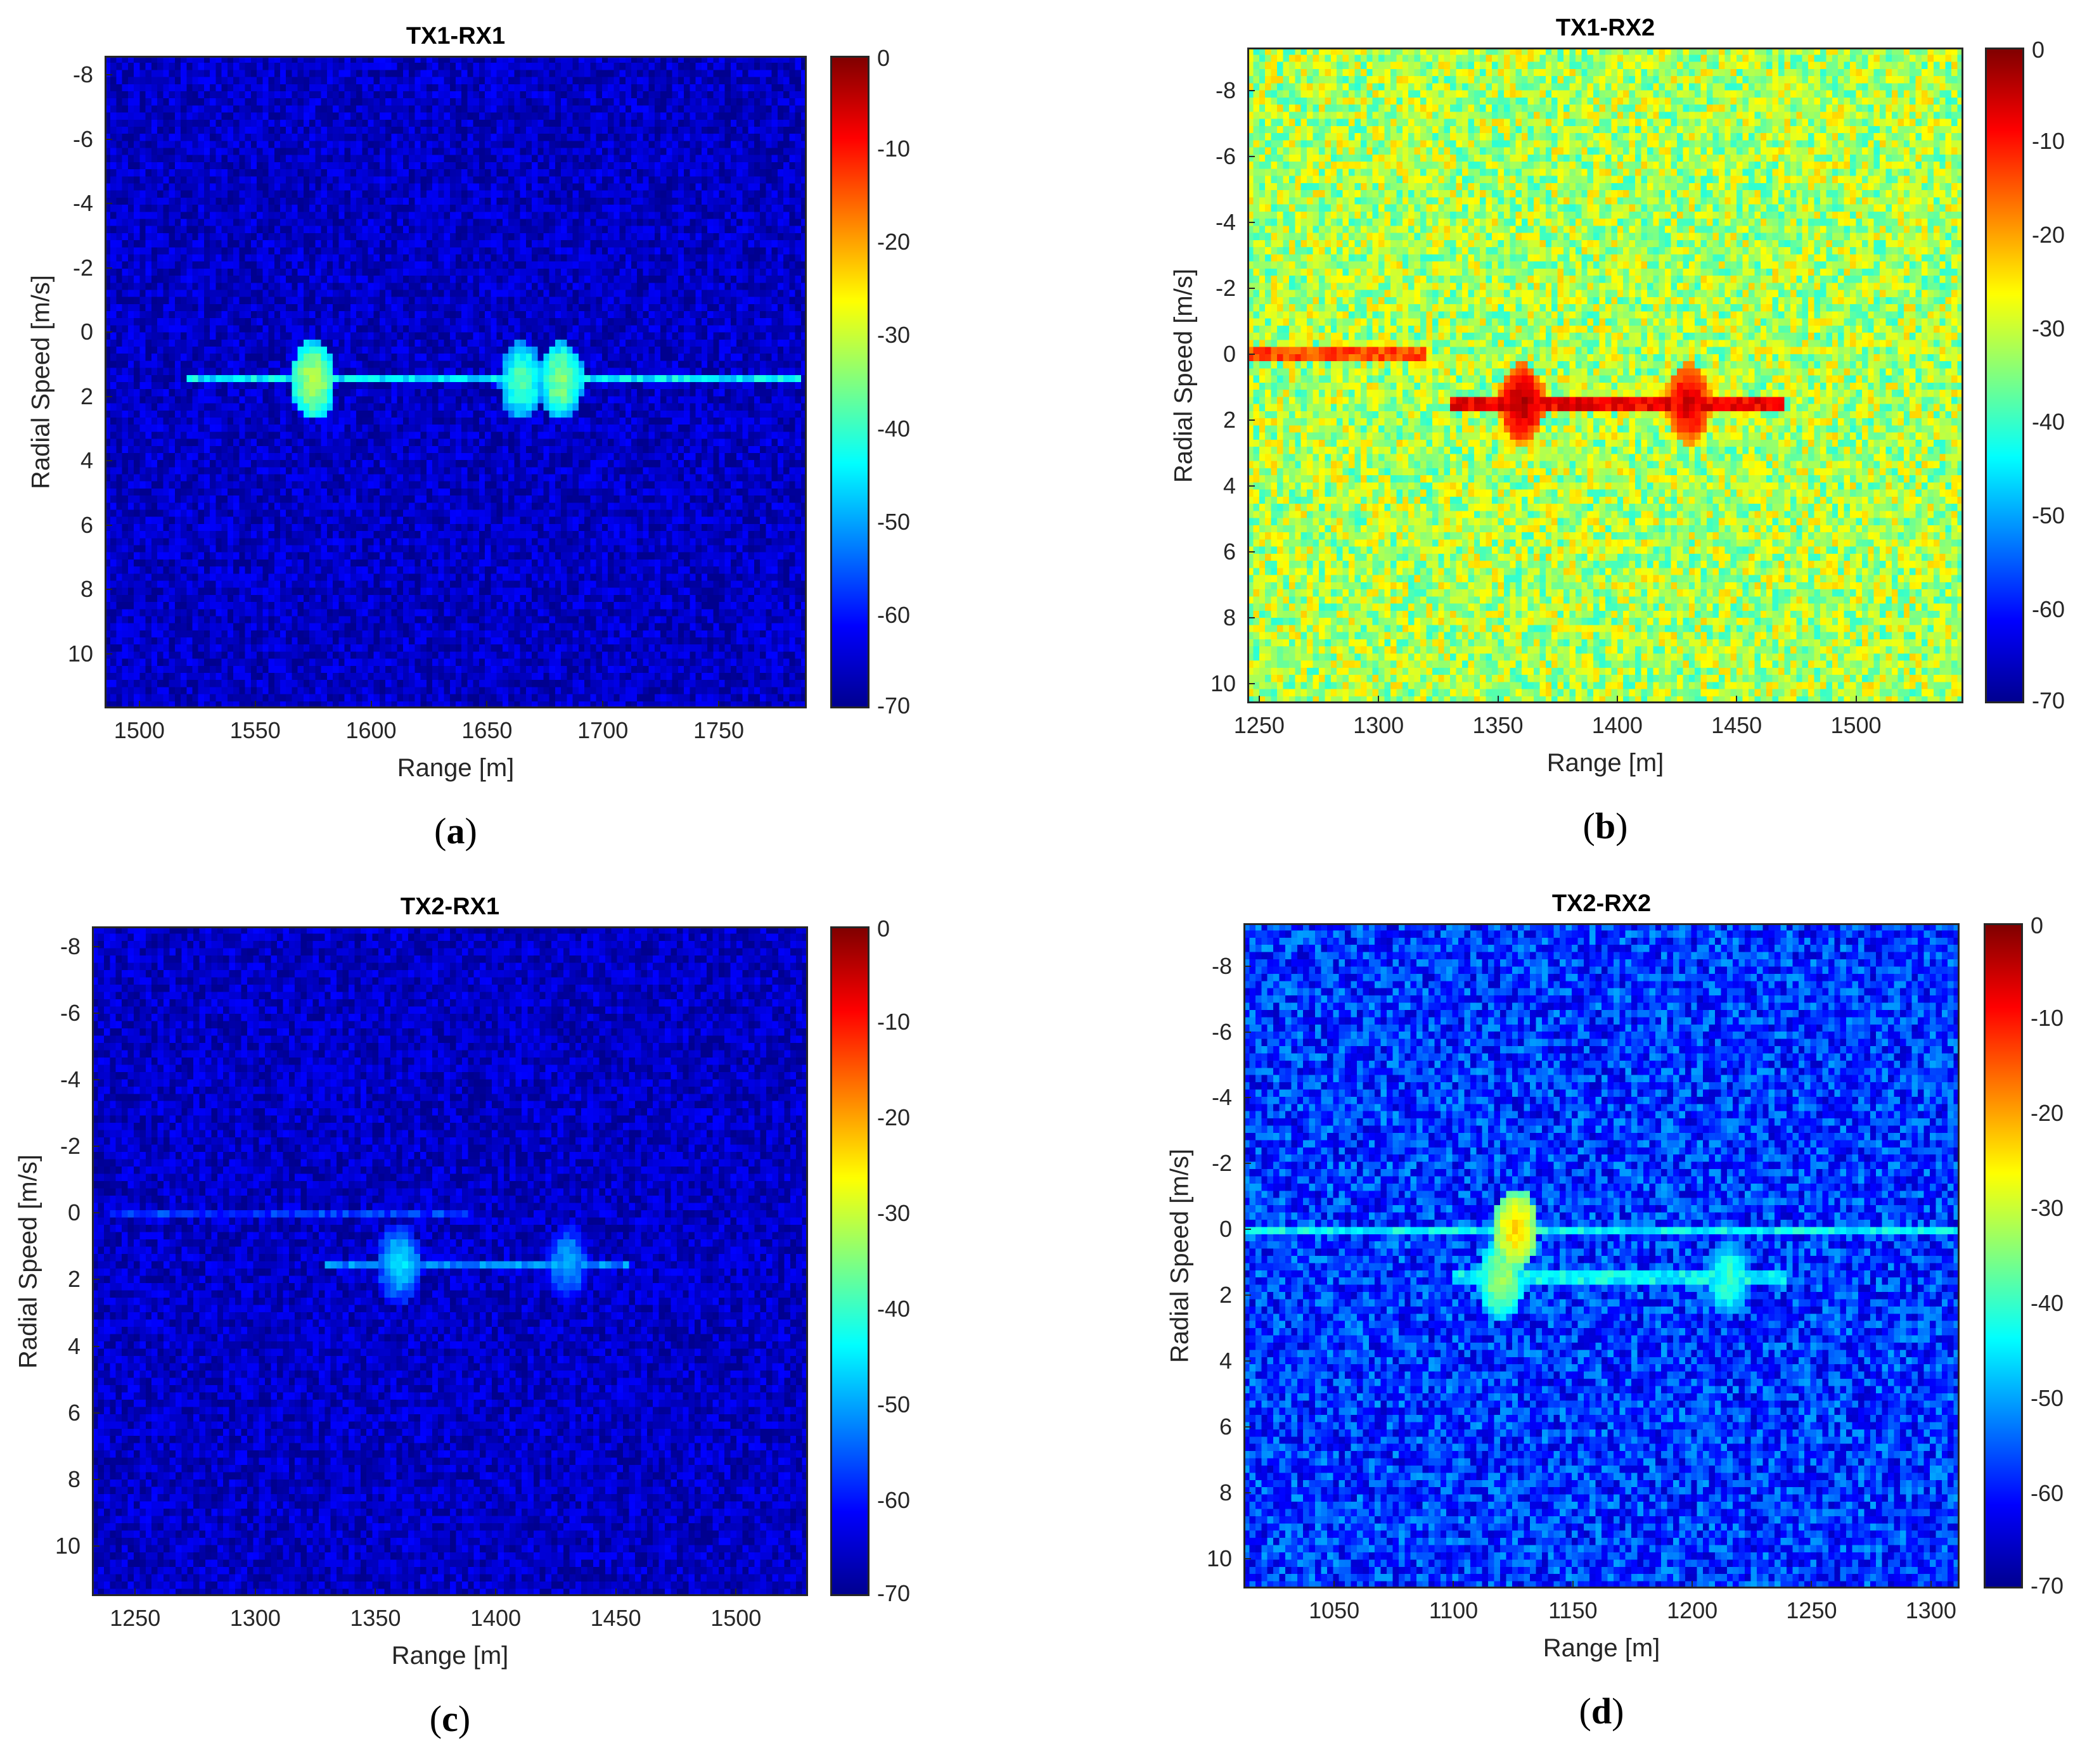  What do you see at coordinates (1605, 763) in the screenshot?
I see `x-axis-label-b: Range [m]` at bounding box center [1605, 763].